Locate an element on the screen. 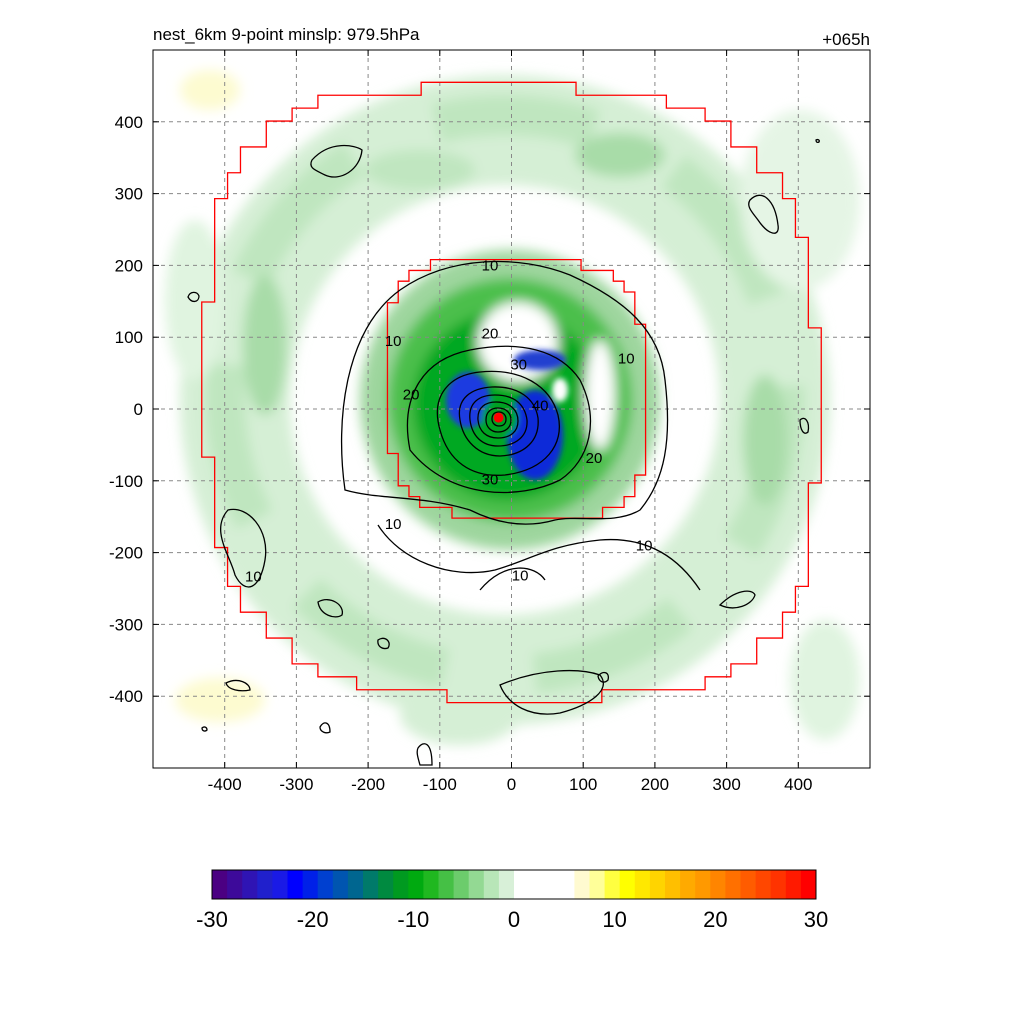 This screenshot has width=1024, height=1024. x-tick-label: 0 is located at coordinates (511, 784).